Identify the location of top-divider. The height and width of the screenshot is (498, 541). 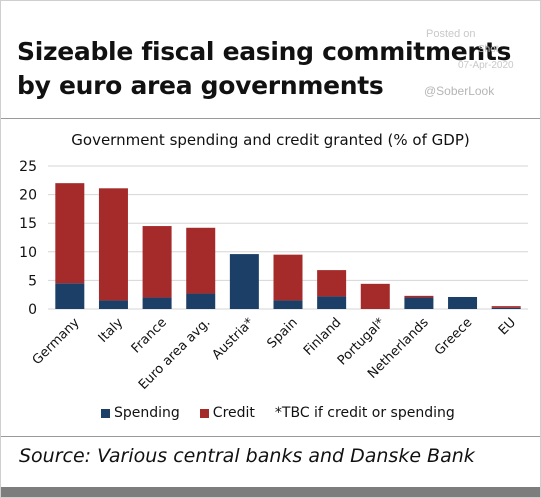
(270, 118).